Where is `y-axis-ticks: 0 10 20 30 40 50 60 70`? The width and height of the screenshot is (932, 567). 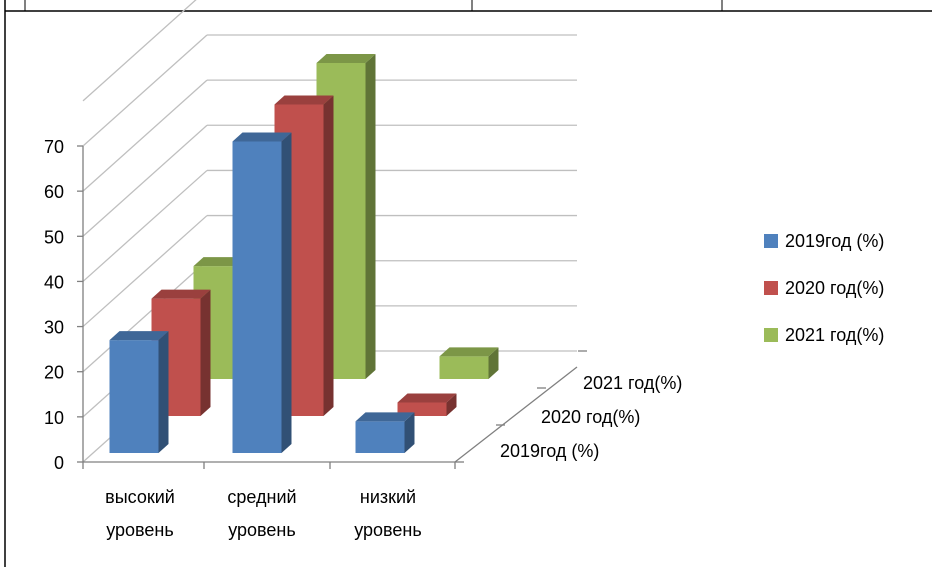
y-axis-ticks: 0 10 20 30 40 50 60 70 is located at coordinates (63, 305).